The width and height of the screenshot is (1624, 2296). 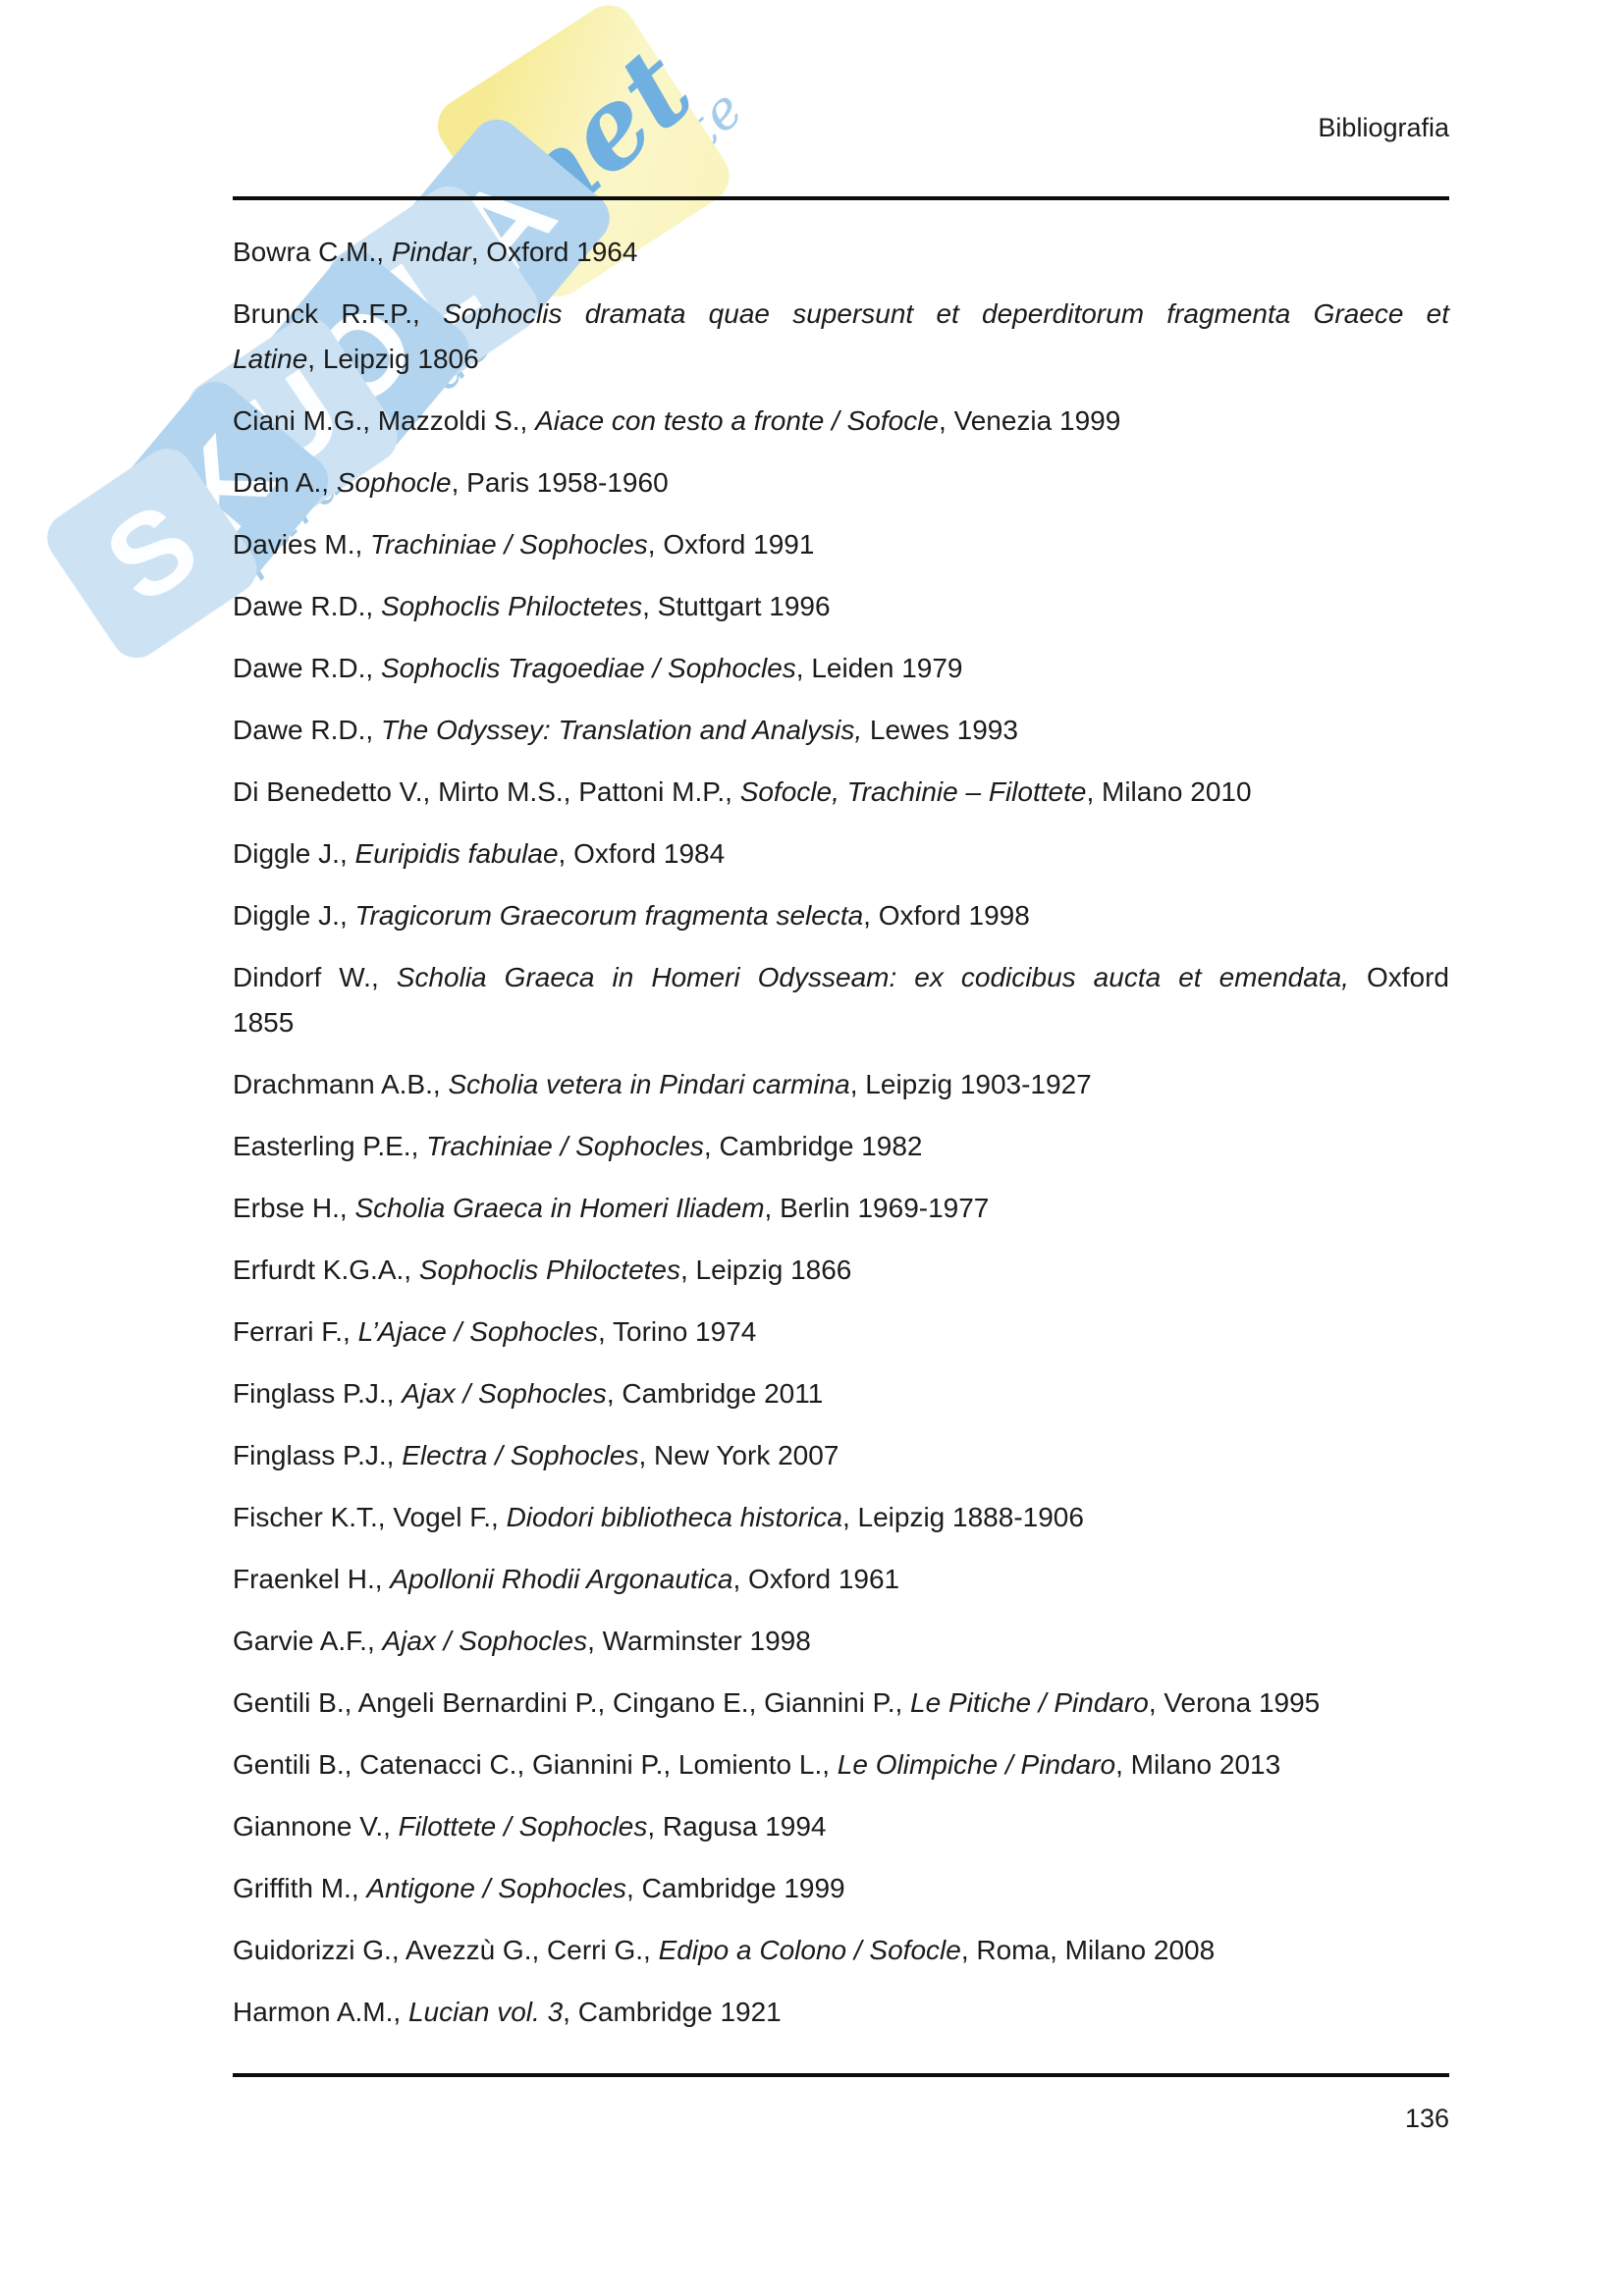 What do you see at coordinates (677, 1332) in the screenshot?
I see `text-segment: , Torino 1974` at bounding box center [677, 1332].